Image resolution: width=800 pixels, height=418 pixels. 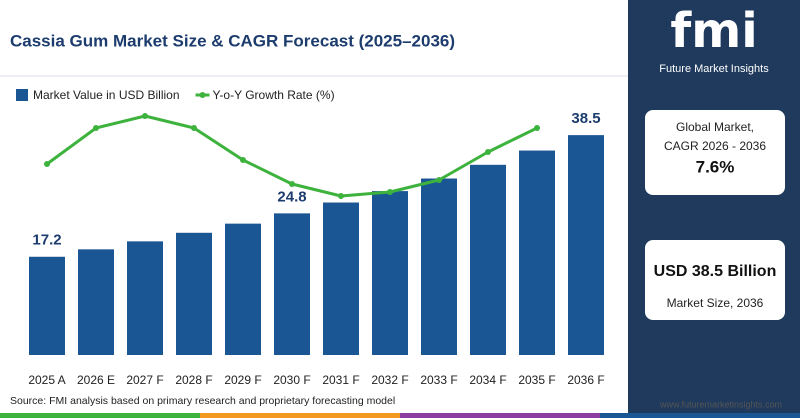 What do you see at coordinates (106, 95) in the screenshot?
I see `legend-label: Market Value in USD Billion` at bounding box center [106, 95].